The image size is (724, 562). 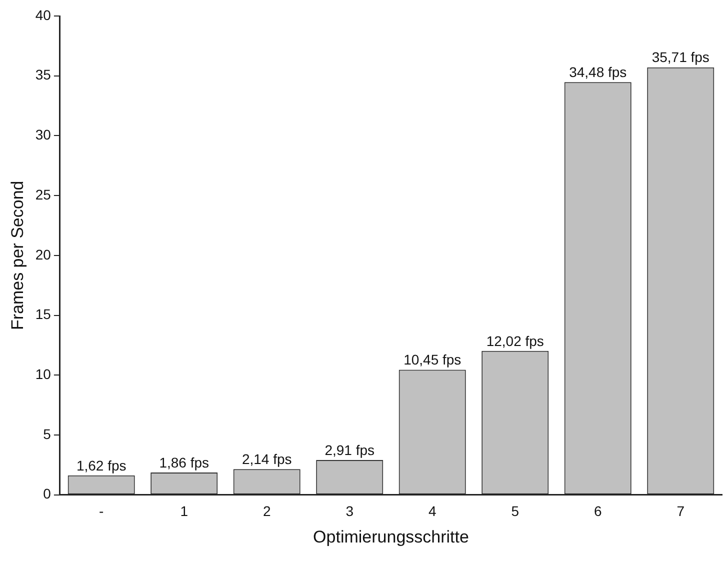 What do you see at coordinates (515, 511) in the screenshot?
I see `x-tick-label: 5` at bounding box center [515, 511].